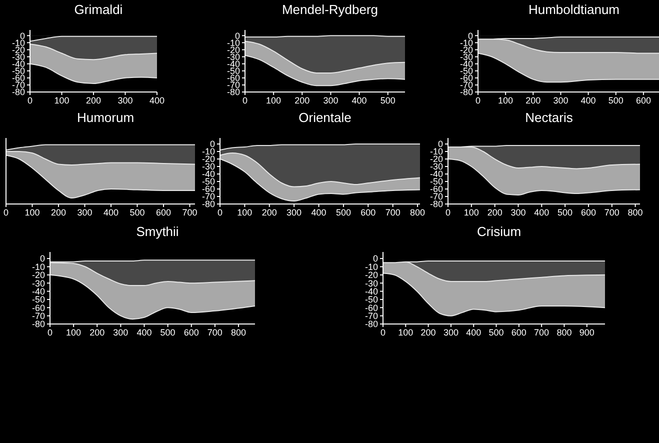 This screenshot has width=659, height=443. Describe the element at coordinates (325, 117) in the screenshot. I see `chart-title: Orientale` at that location.